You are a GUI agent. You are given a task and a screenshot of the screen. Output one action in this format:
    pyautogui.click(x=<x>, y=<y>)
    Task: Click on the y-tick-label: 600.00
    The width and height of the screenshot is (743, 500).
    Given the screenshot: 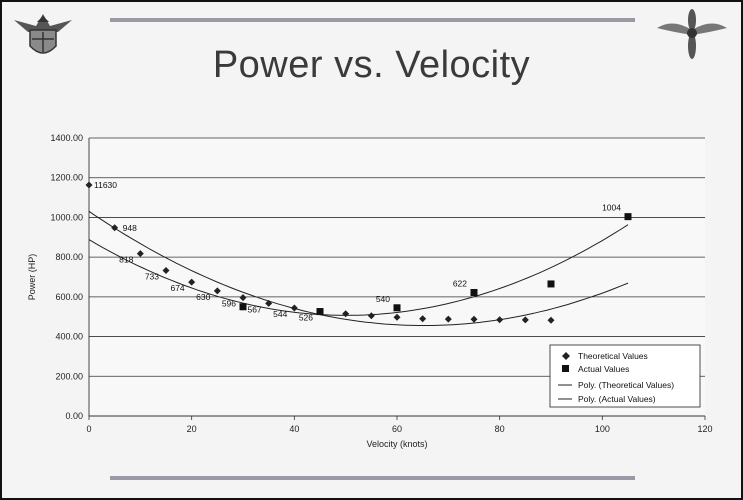 What is the action you would take?
    pyautogui.click(x=69, y=297)
    